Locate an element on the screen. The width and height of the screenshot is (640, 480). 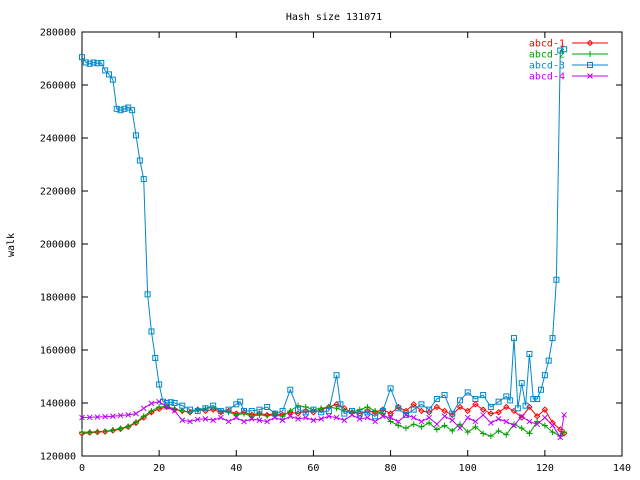
y-tick-label: 200000 is located at coordinates (58, 245).